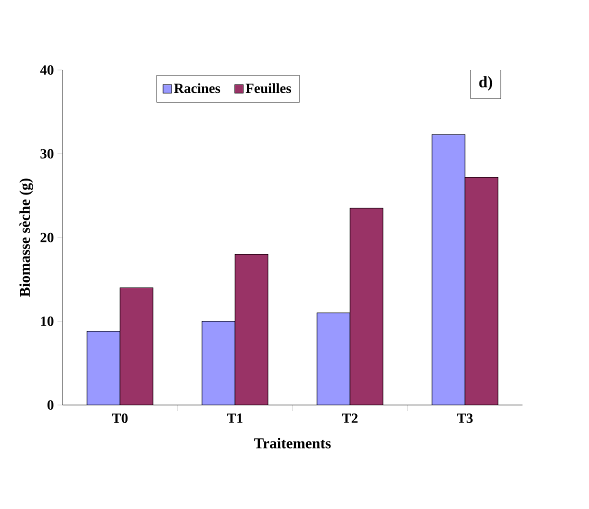 Image resolution: width=589 pixels, height=509 pixels. What do you see at coordinates (47, 321) in the screenshot?
I see `y-tick-label: 10` at bounding box center [47, 321].